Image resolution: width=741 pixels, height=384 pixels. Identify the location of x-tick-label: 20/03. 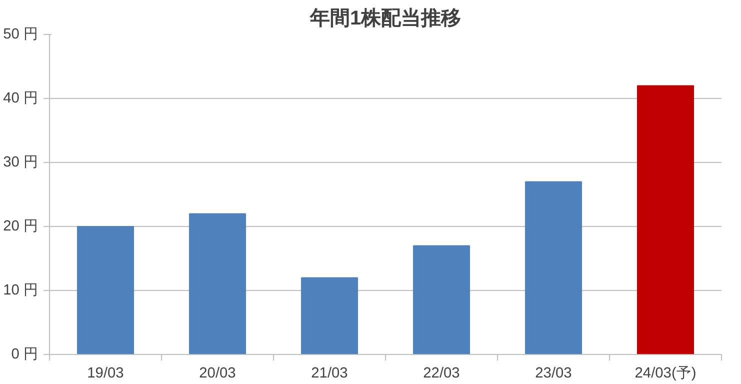
(217, 374).